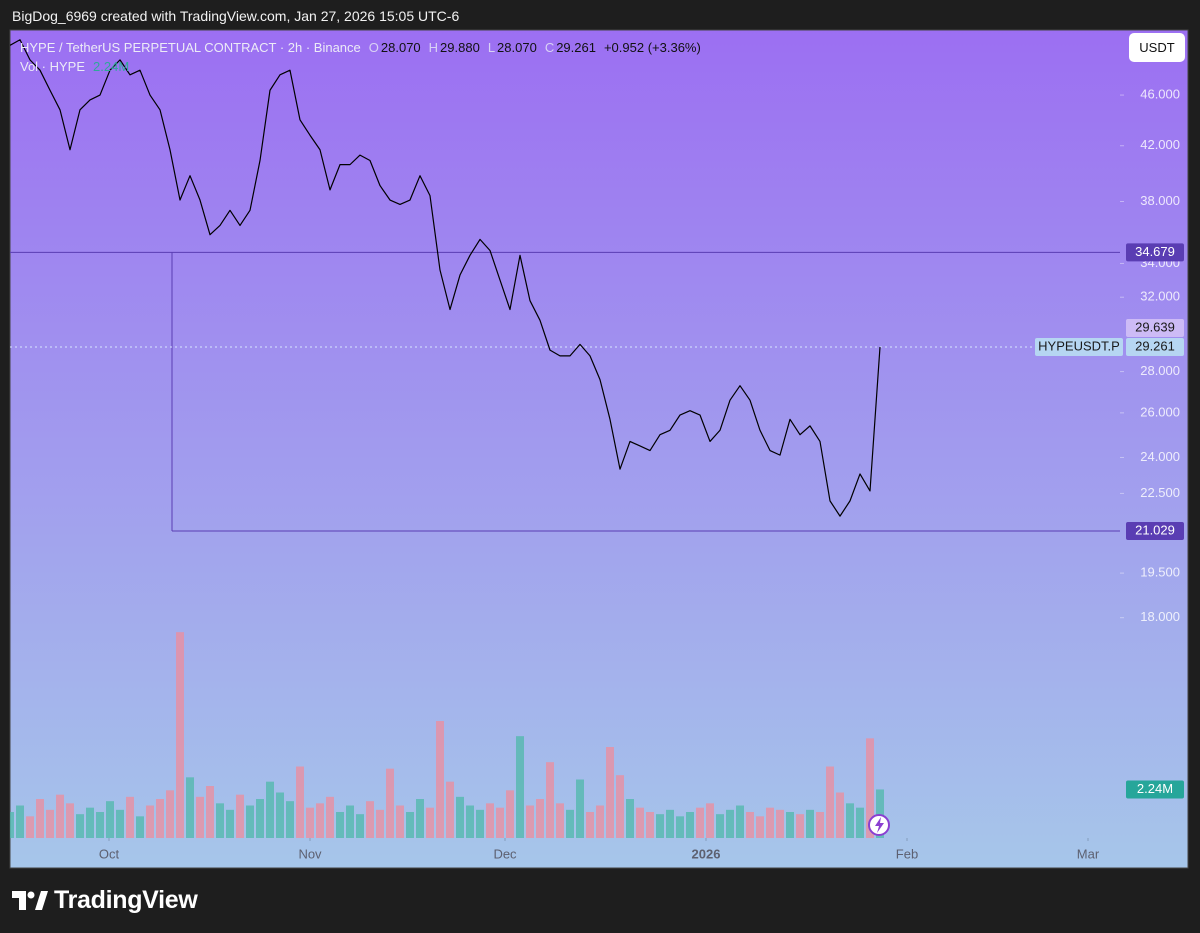  Describe the element at coordinates (1160, 370) in the screenshot. I see `y-tick-label: 28.000` at that location.